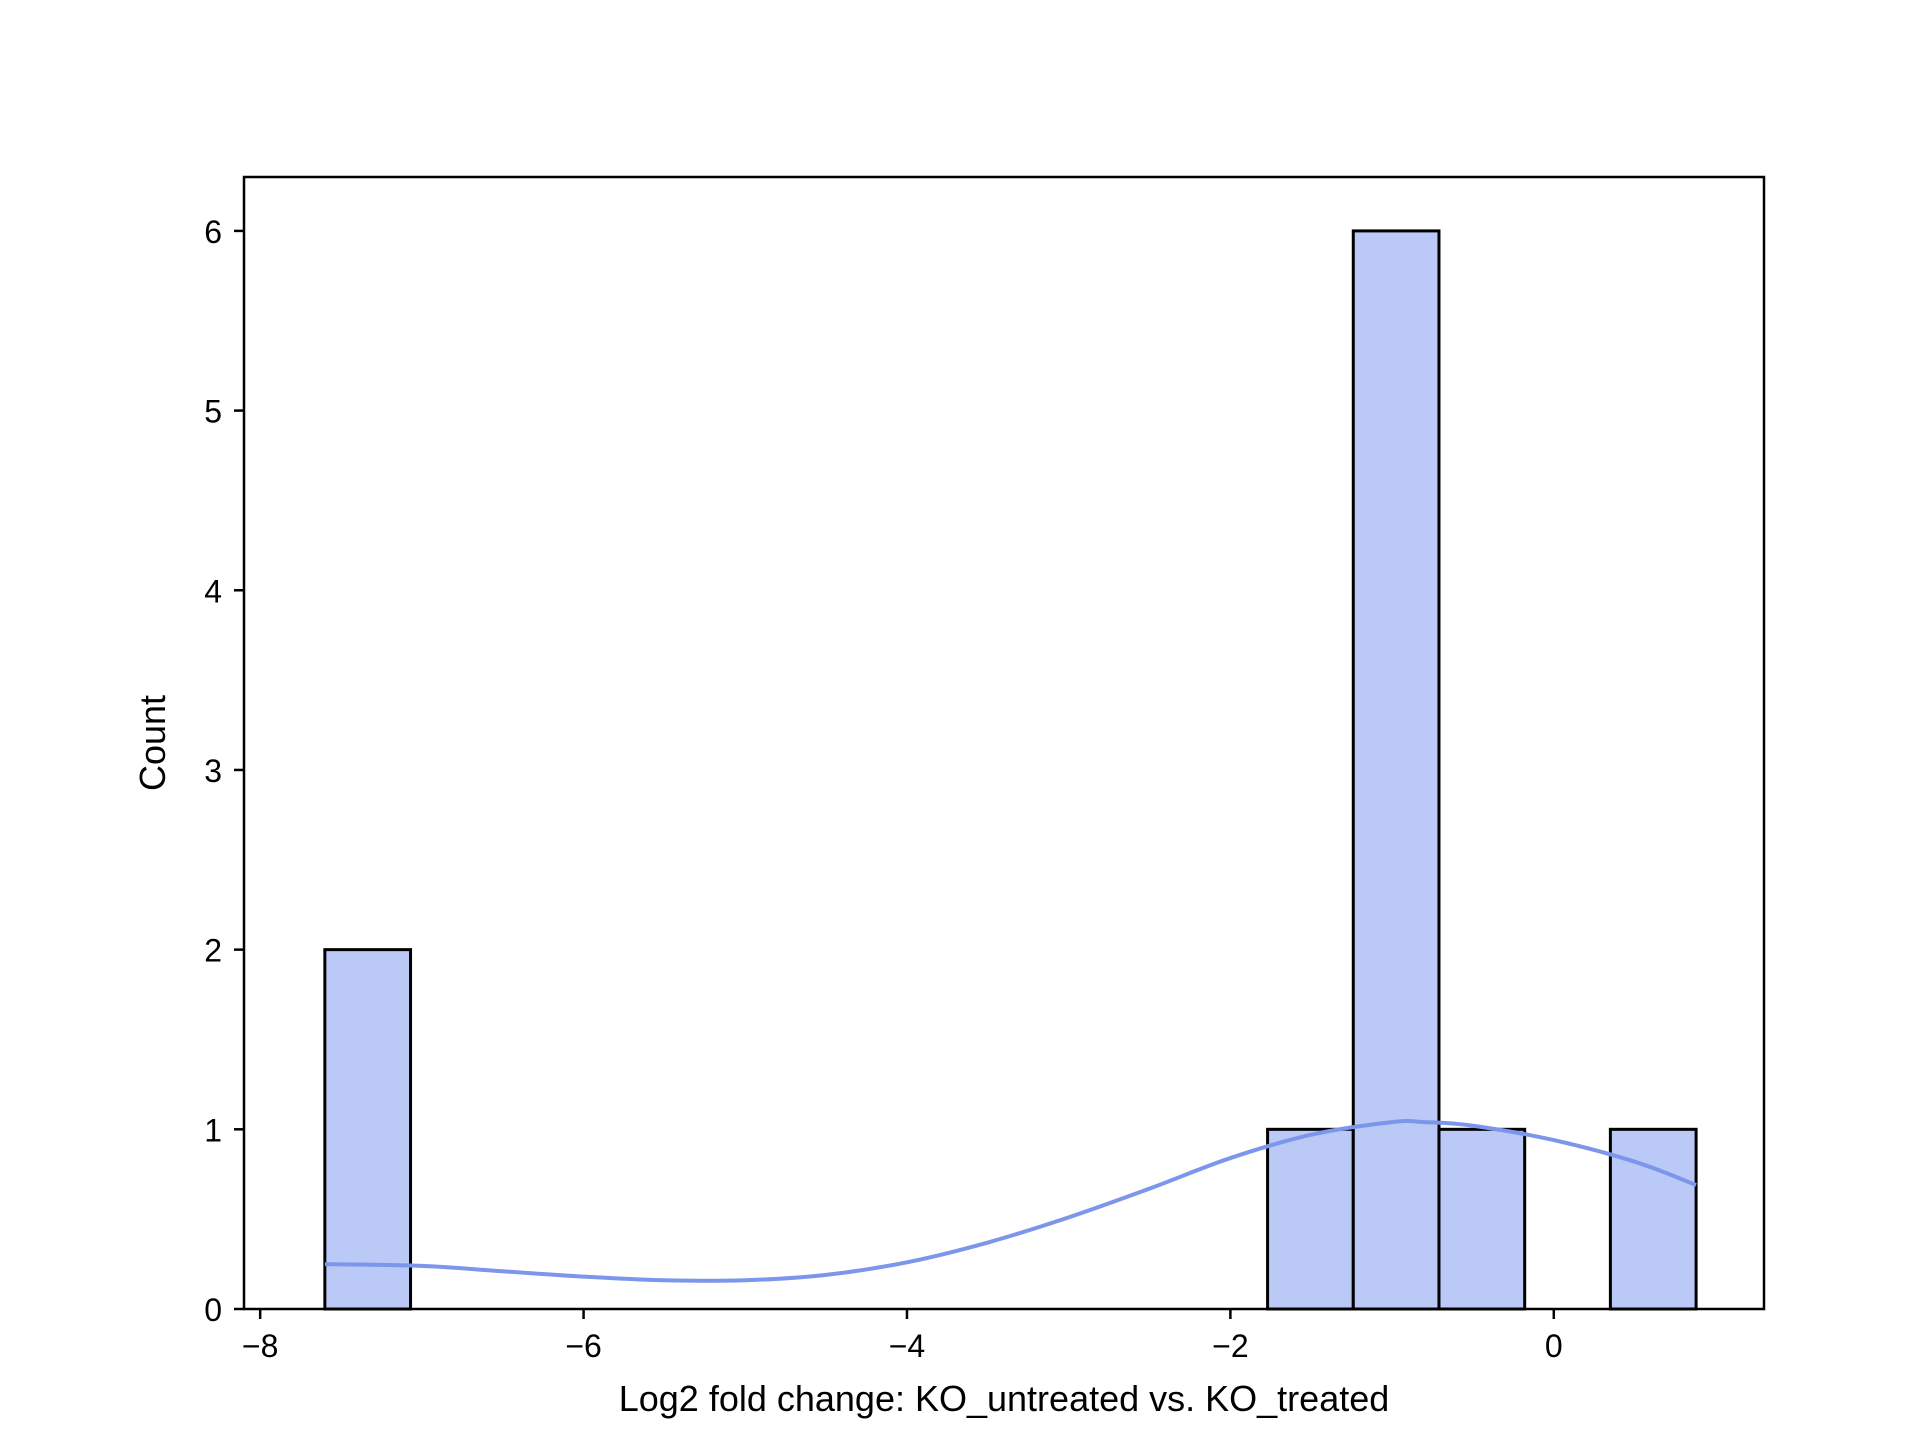 This screenshot has width=1920, height=1440. Describe the element at coordinates (213, 1310) in the screenshot. I see `y-tick-label: 0` at that location.